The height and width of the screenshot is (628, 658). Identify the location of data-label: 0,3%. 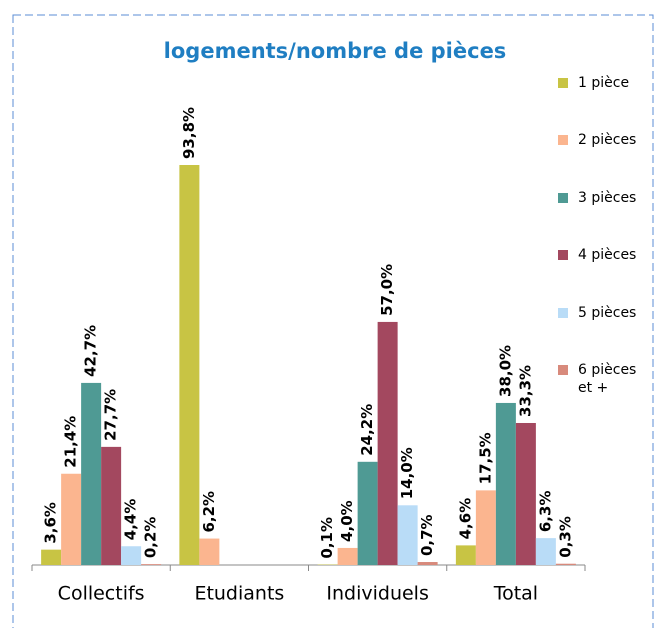
(565, 537).